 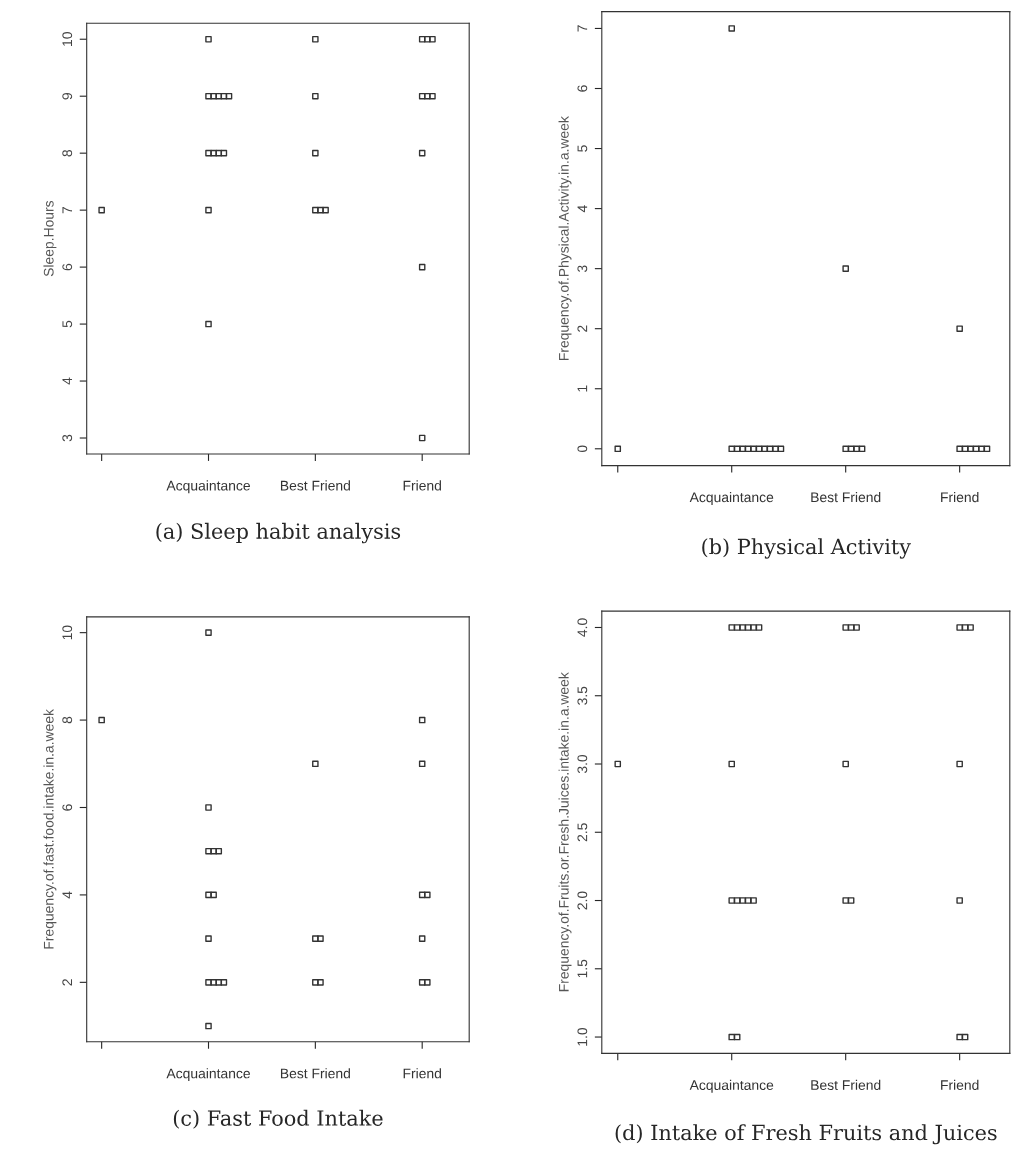 I want to click on text: (a) Sleep habit analysis, so click(x=278, y=533).